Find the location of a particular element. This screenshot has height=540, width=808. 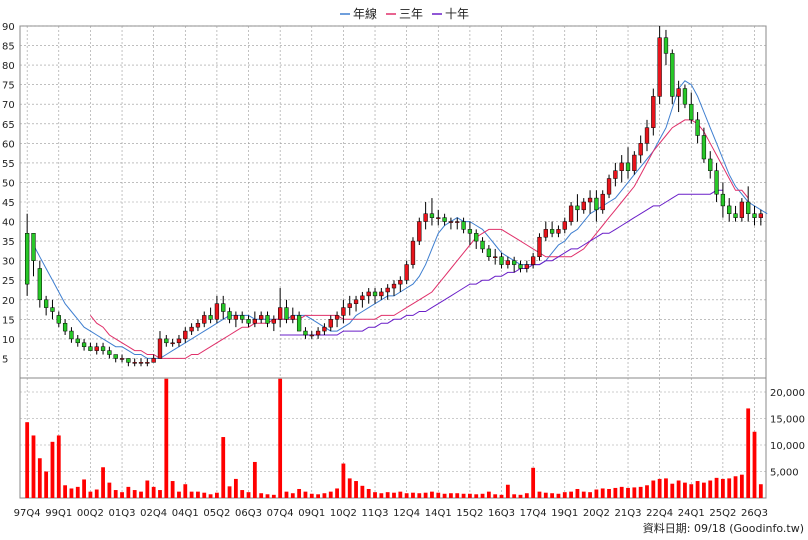

legend-label-1: 年線 is located at coordinates (365, 13).